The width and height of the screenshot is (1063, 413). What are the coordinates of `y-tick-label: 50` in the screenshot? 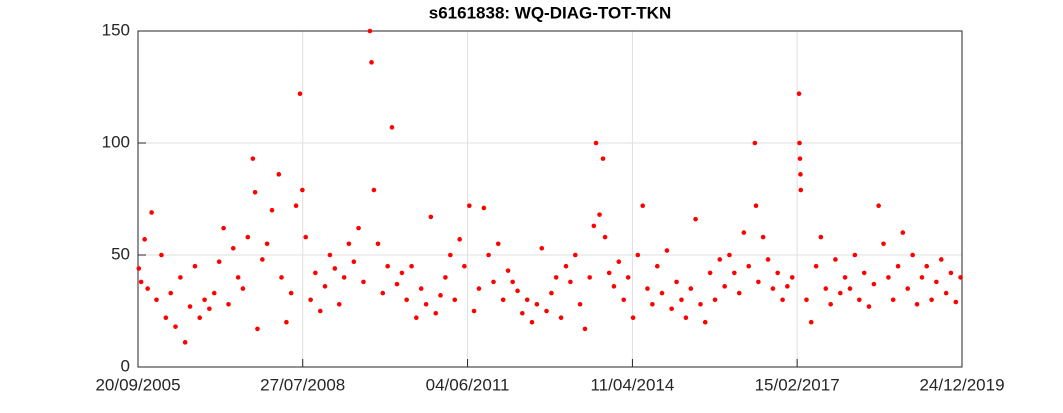 It's located at (120, 253).